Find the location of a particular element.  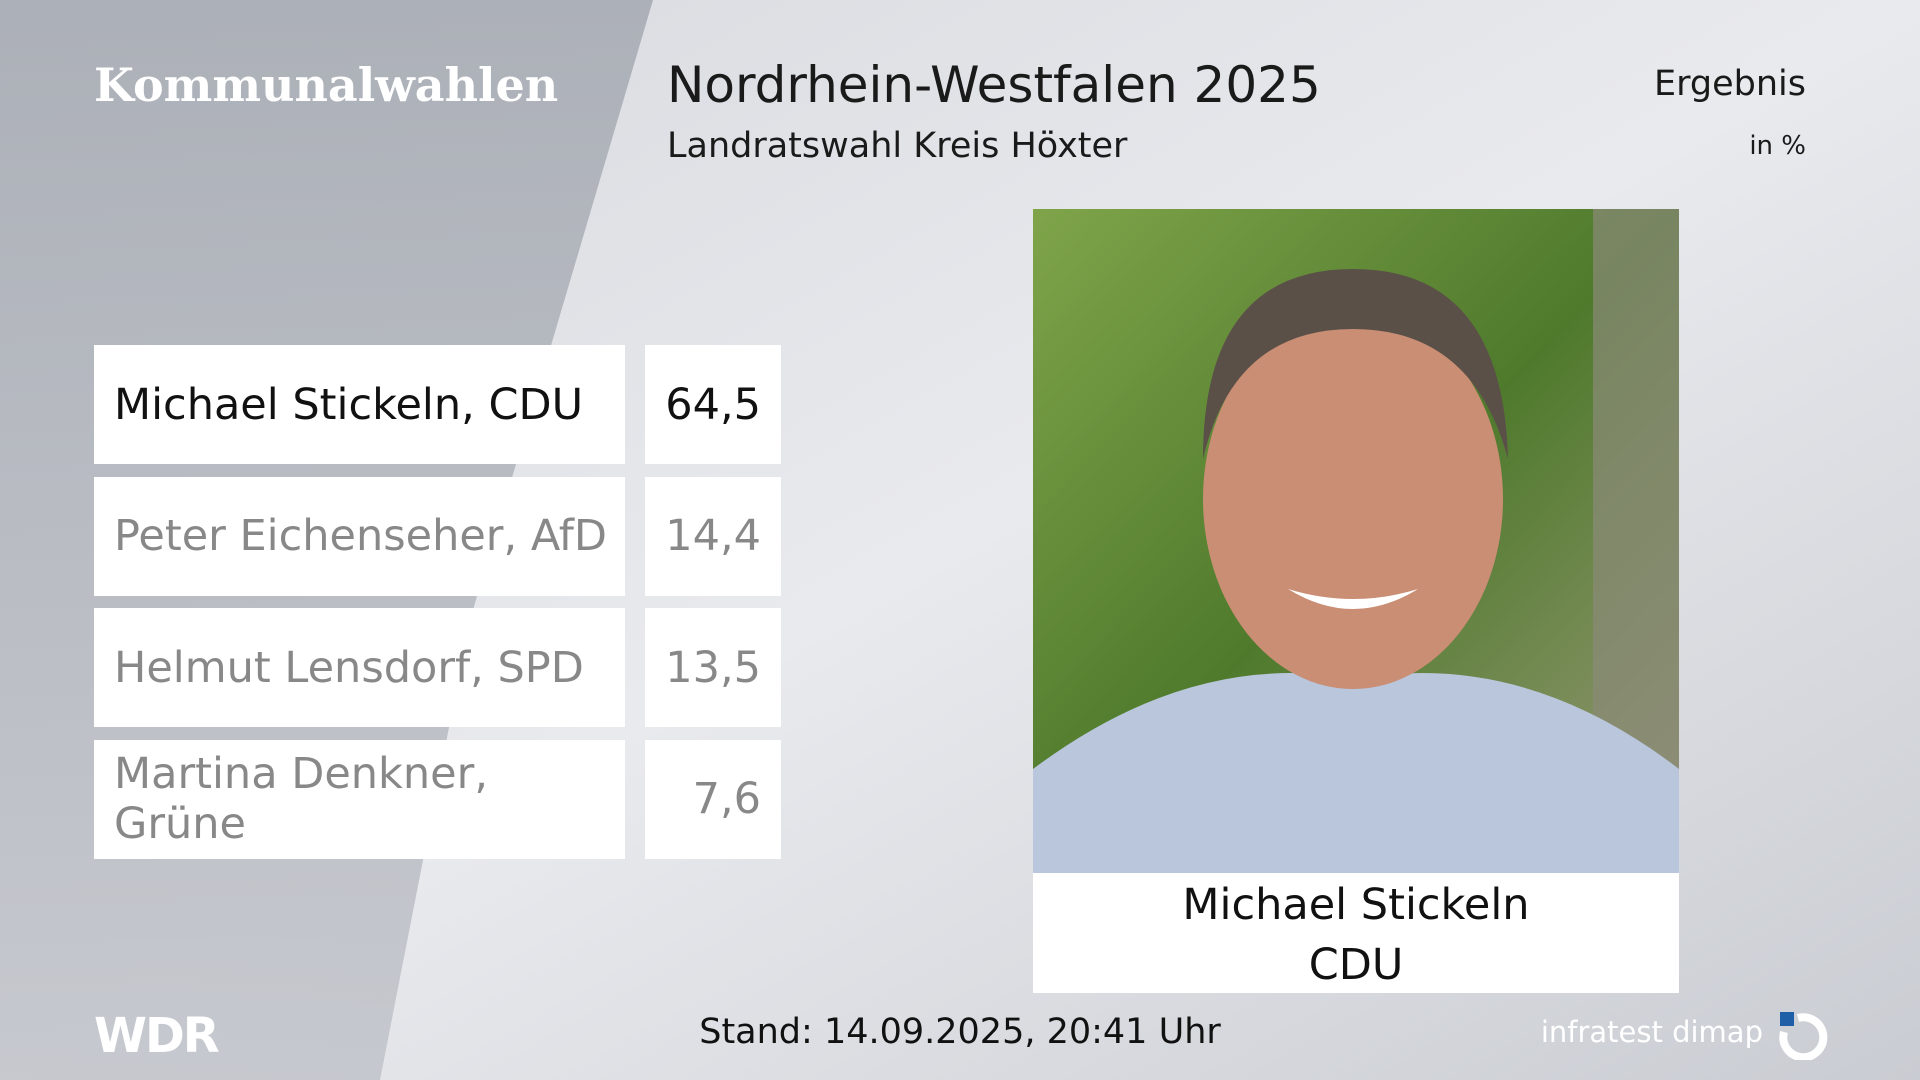

source-logo is located at coordinates (1803, 1036).